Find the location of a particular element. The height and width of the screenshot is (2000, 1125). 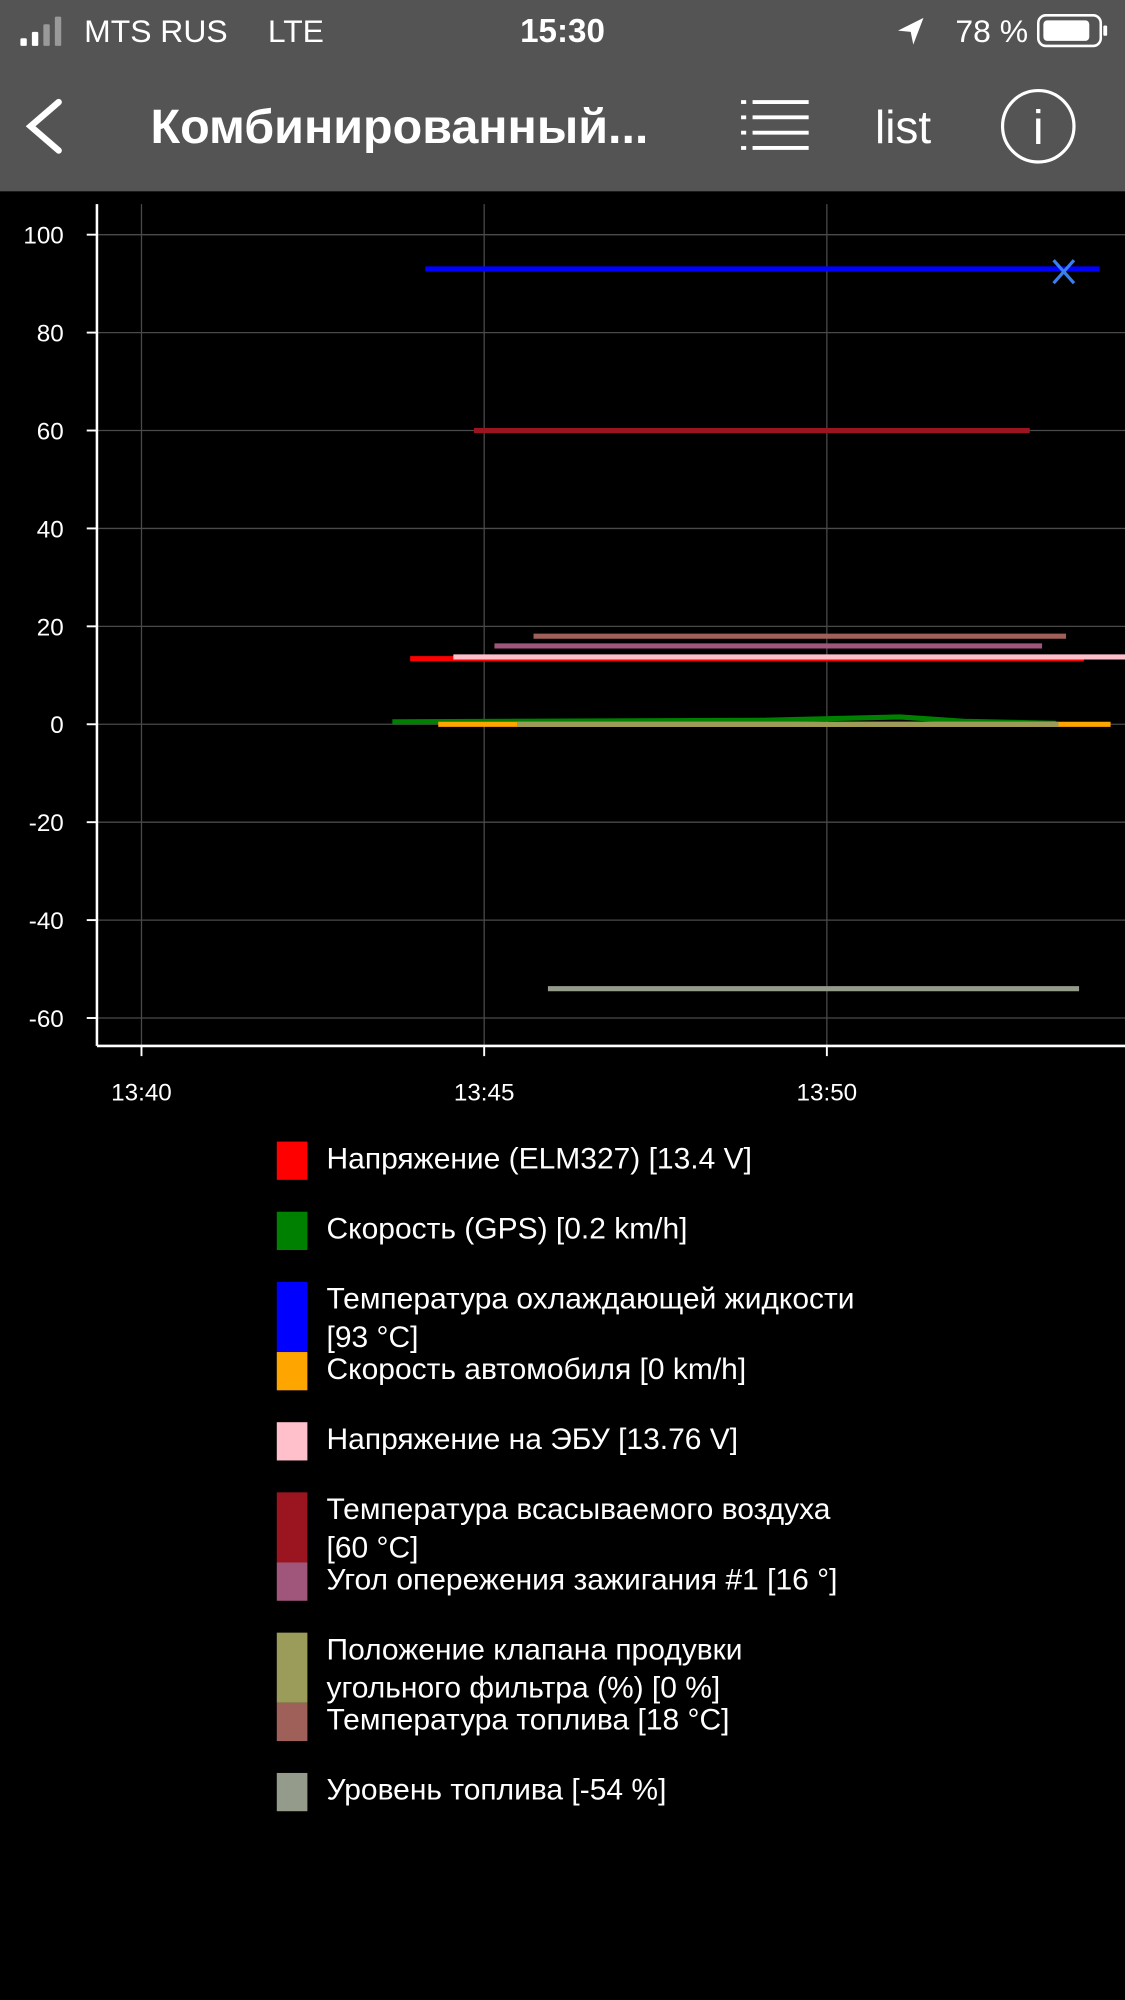

legend-entry: Скорость (GPS) [0.2 km/h] is located at coordinates (507, 1228).